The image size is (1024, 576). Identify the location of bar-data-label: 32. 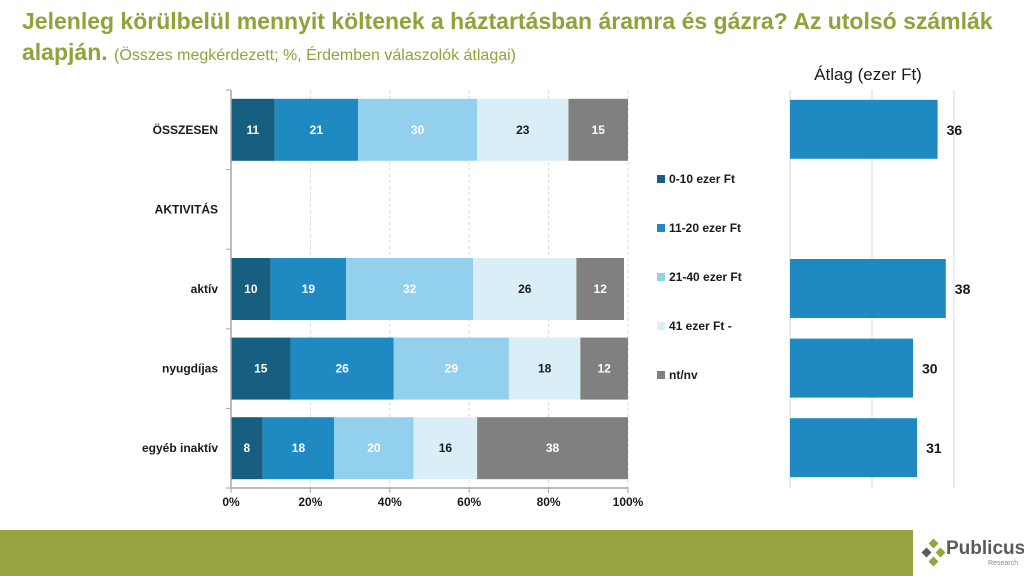
(410, 289).